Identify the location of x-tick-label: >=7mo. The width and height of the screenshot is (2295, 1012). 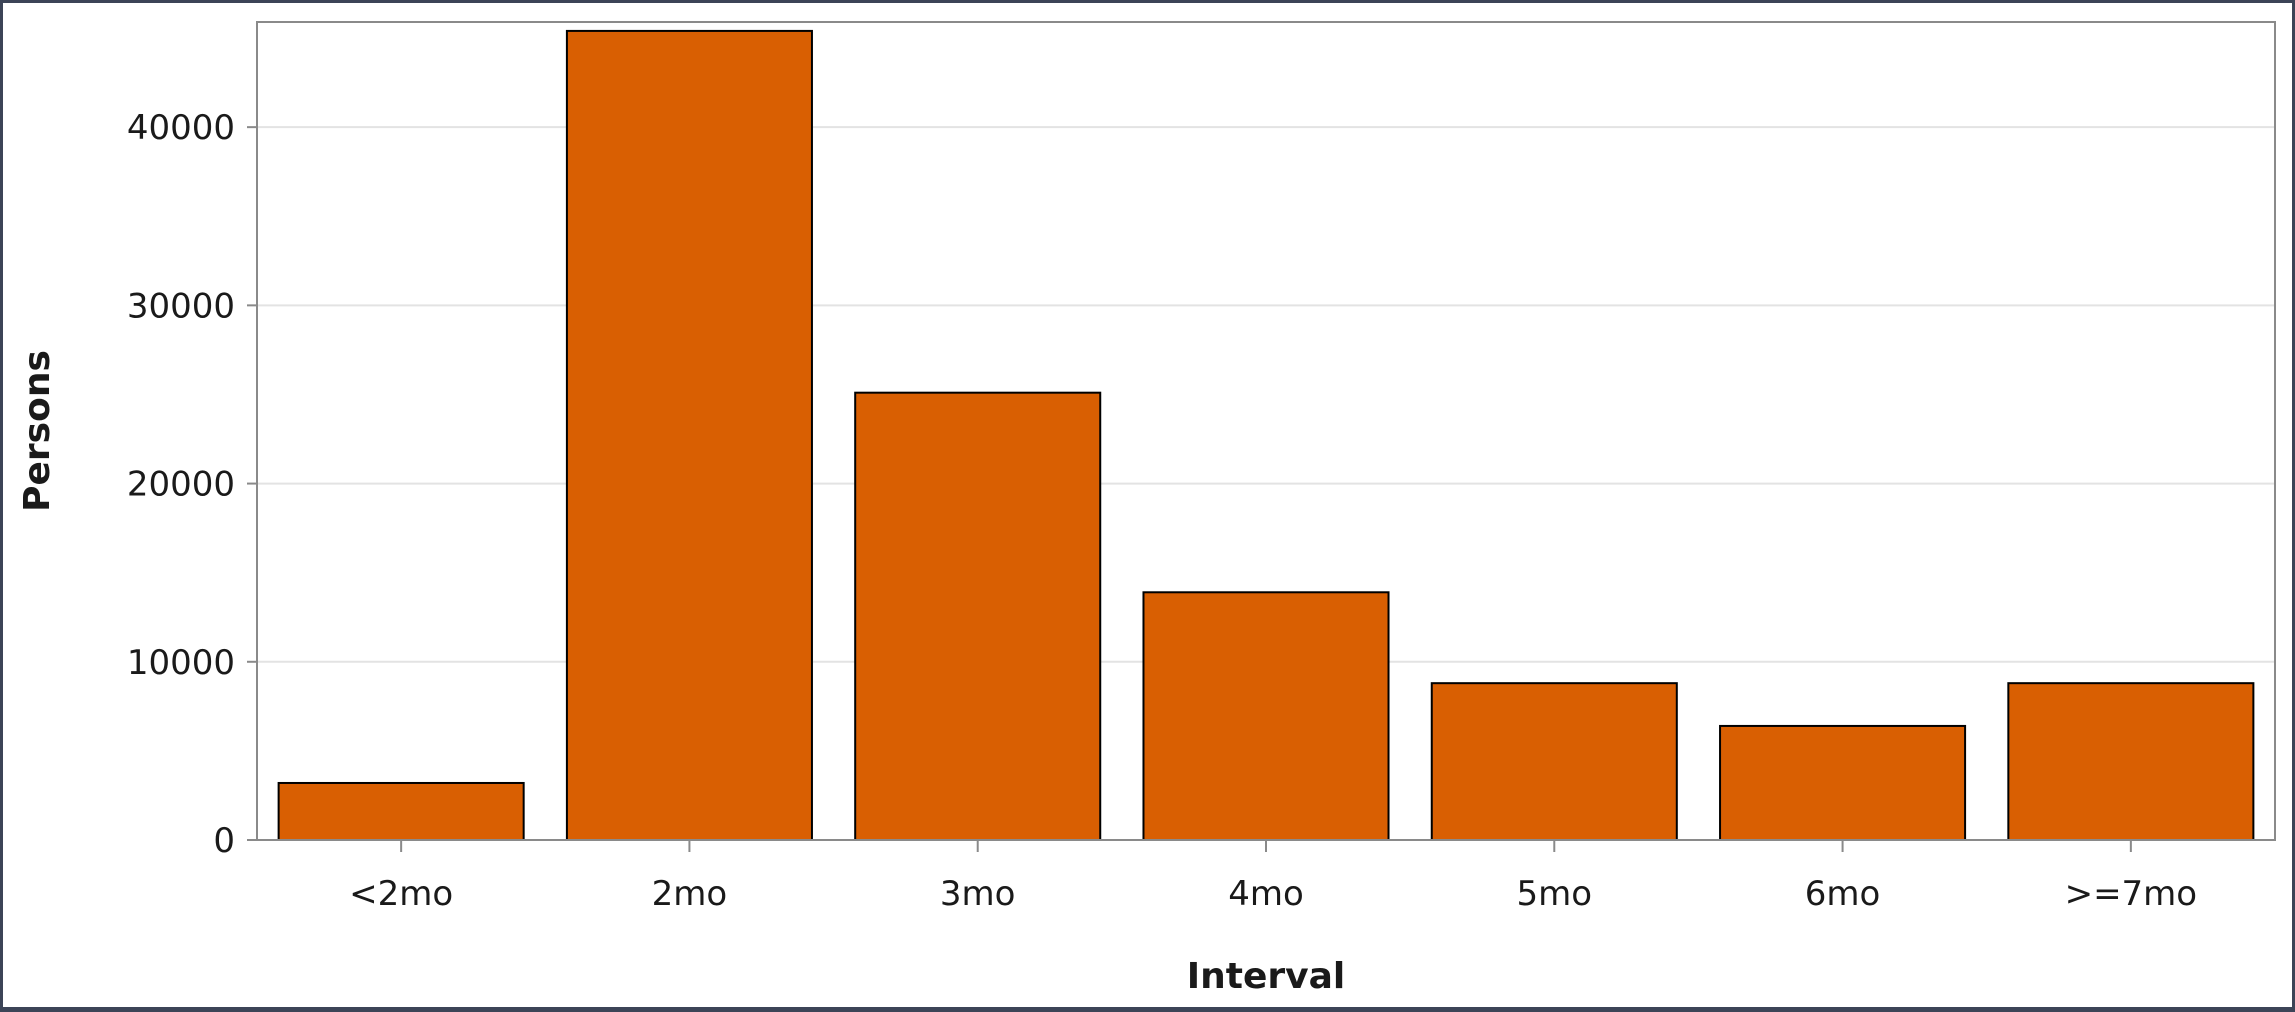
(2131, 894).